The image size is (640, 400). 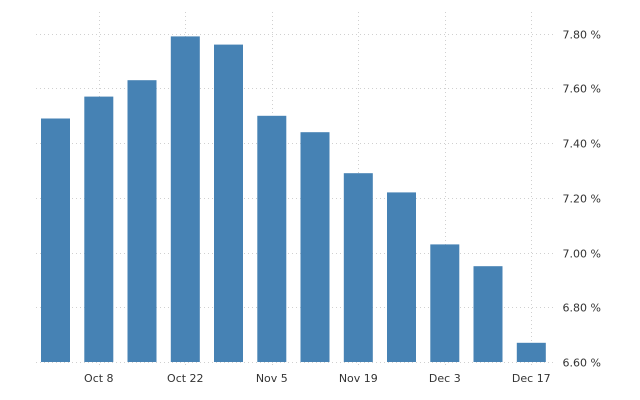 What do you see at coordinates (99, 378) in the screenshot?
I see `x-tick-label: Oct 8` at bounding box center [99, 378].